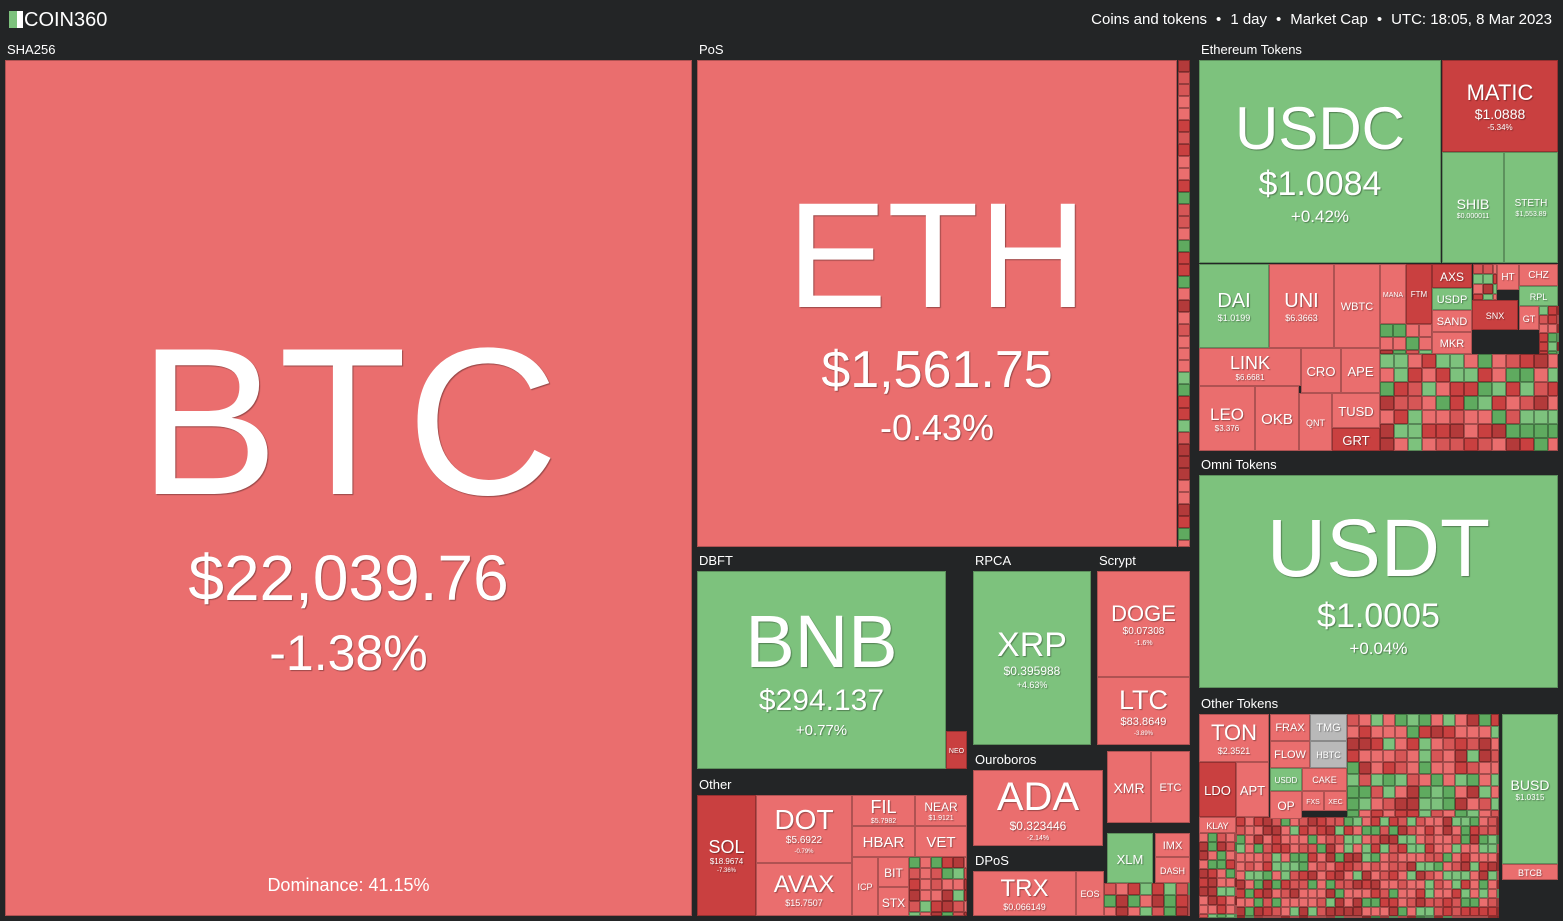  I want to click on coin-tile: APT, so click(1252, 789).